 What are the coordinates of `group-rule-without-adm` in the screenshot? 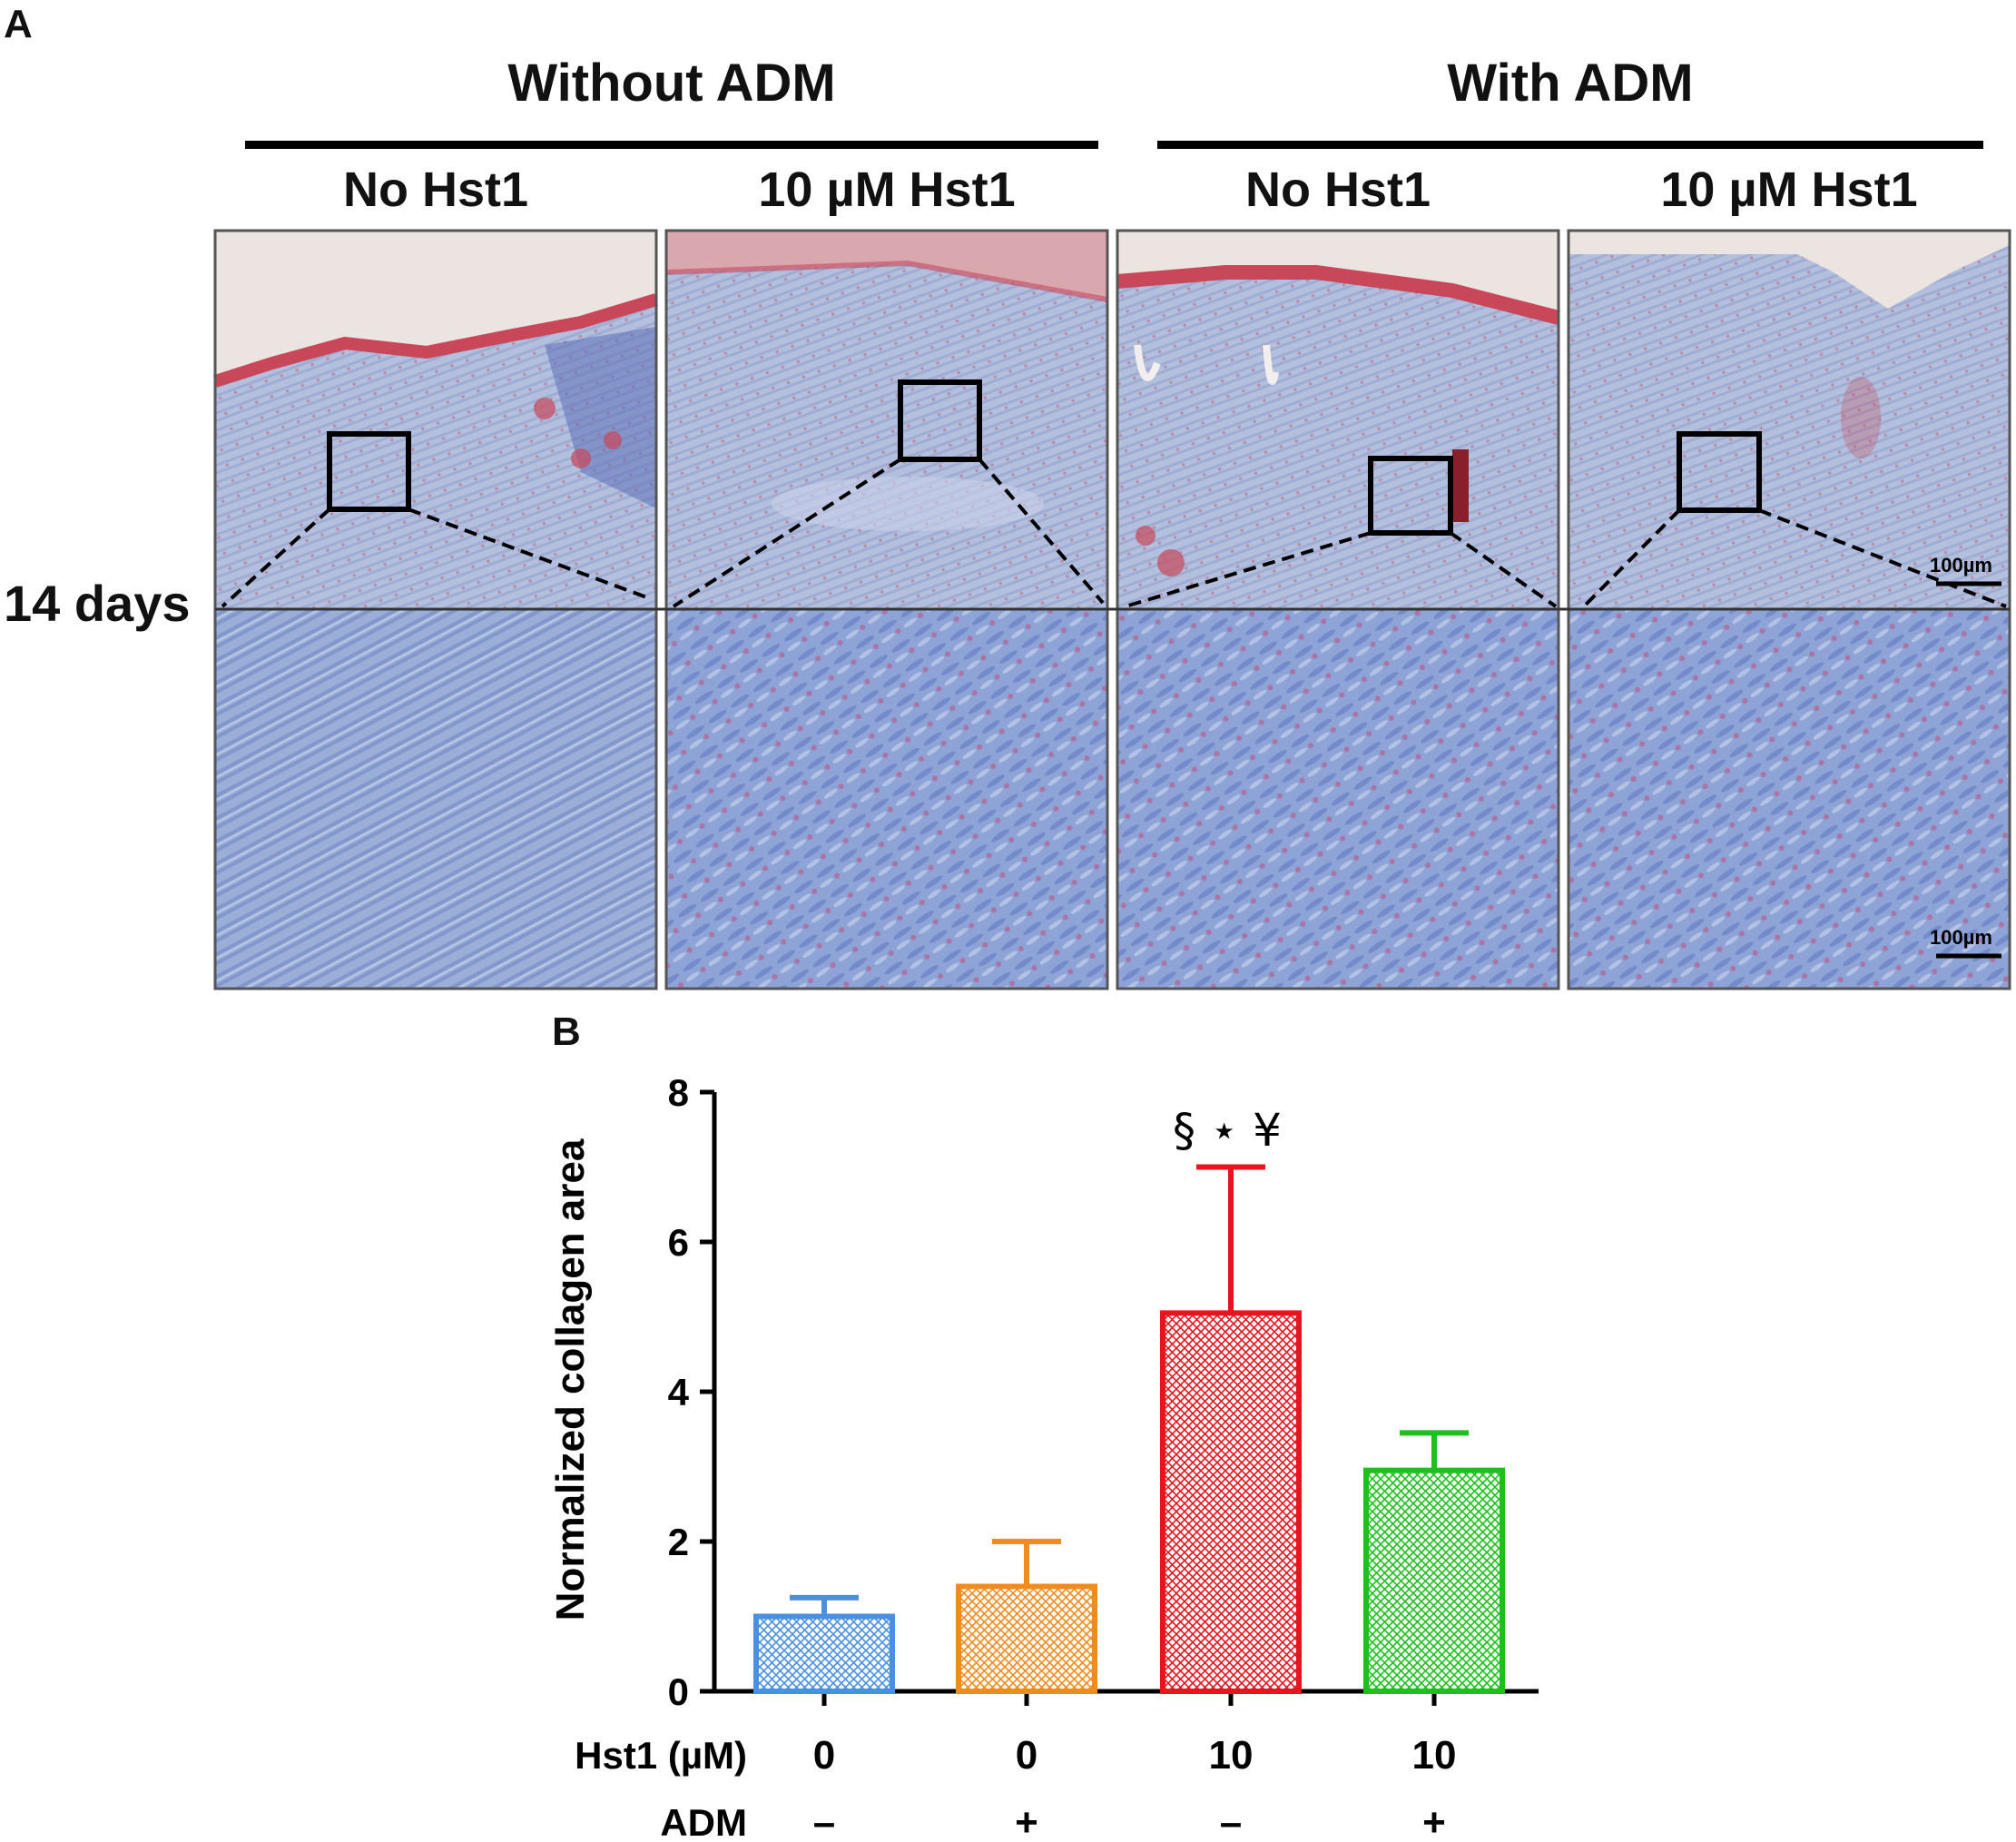 It's located at (671, 145).